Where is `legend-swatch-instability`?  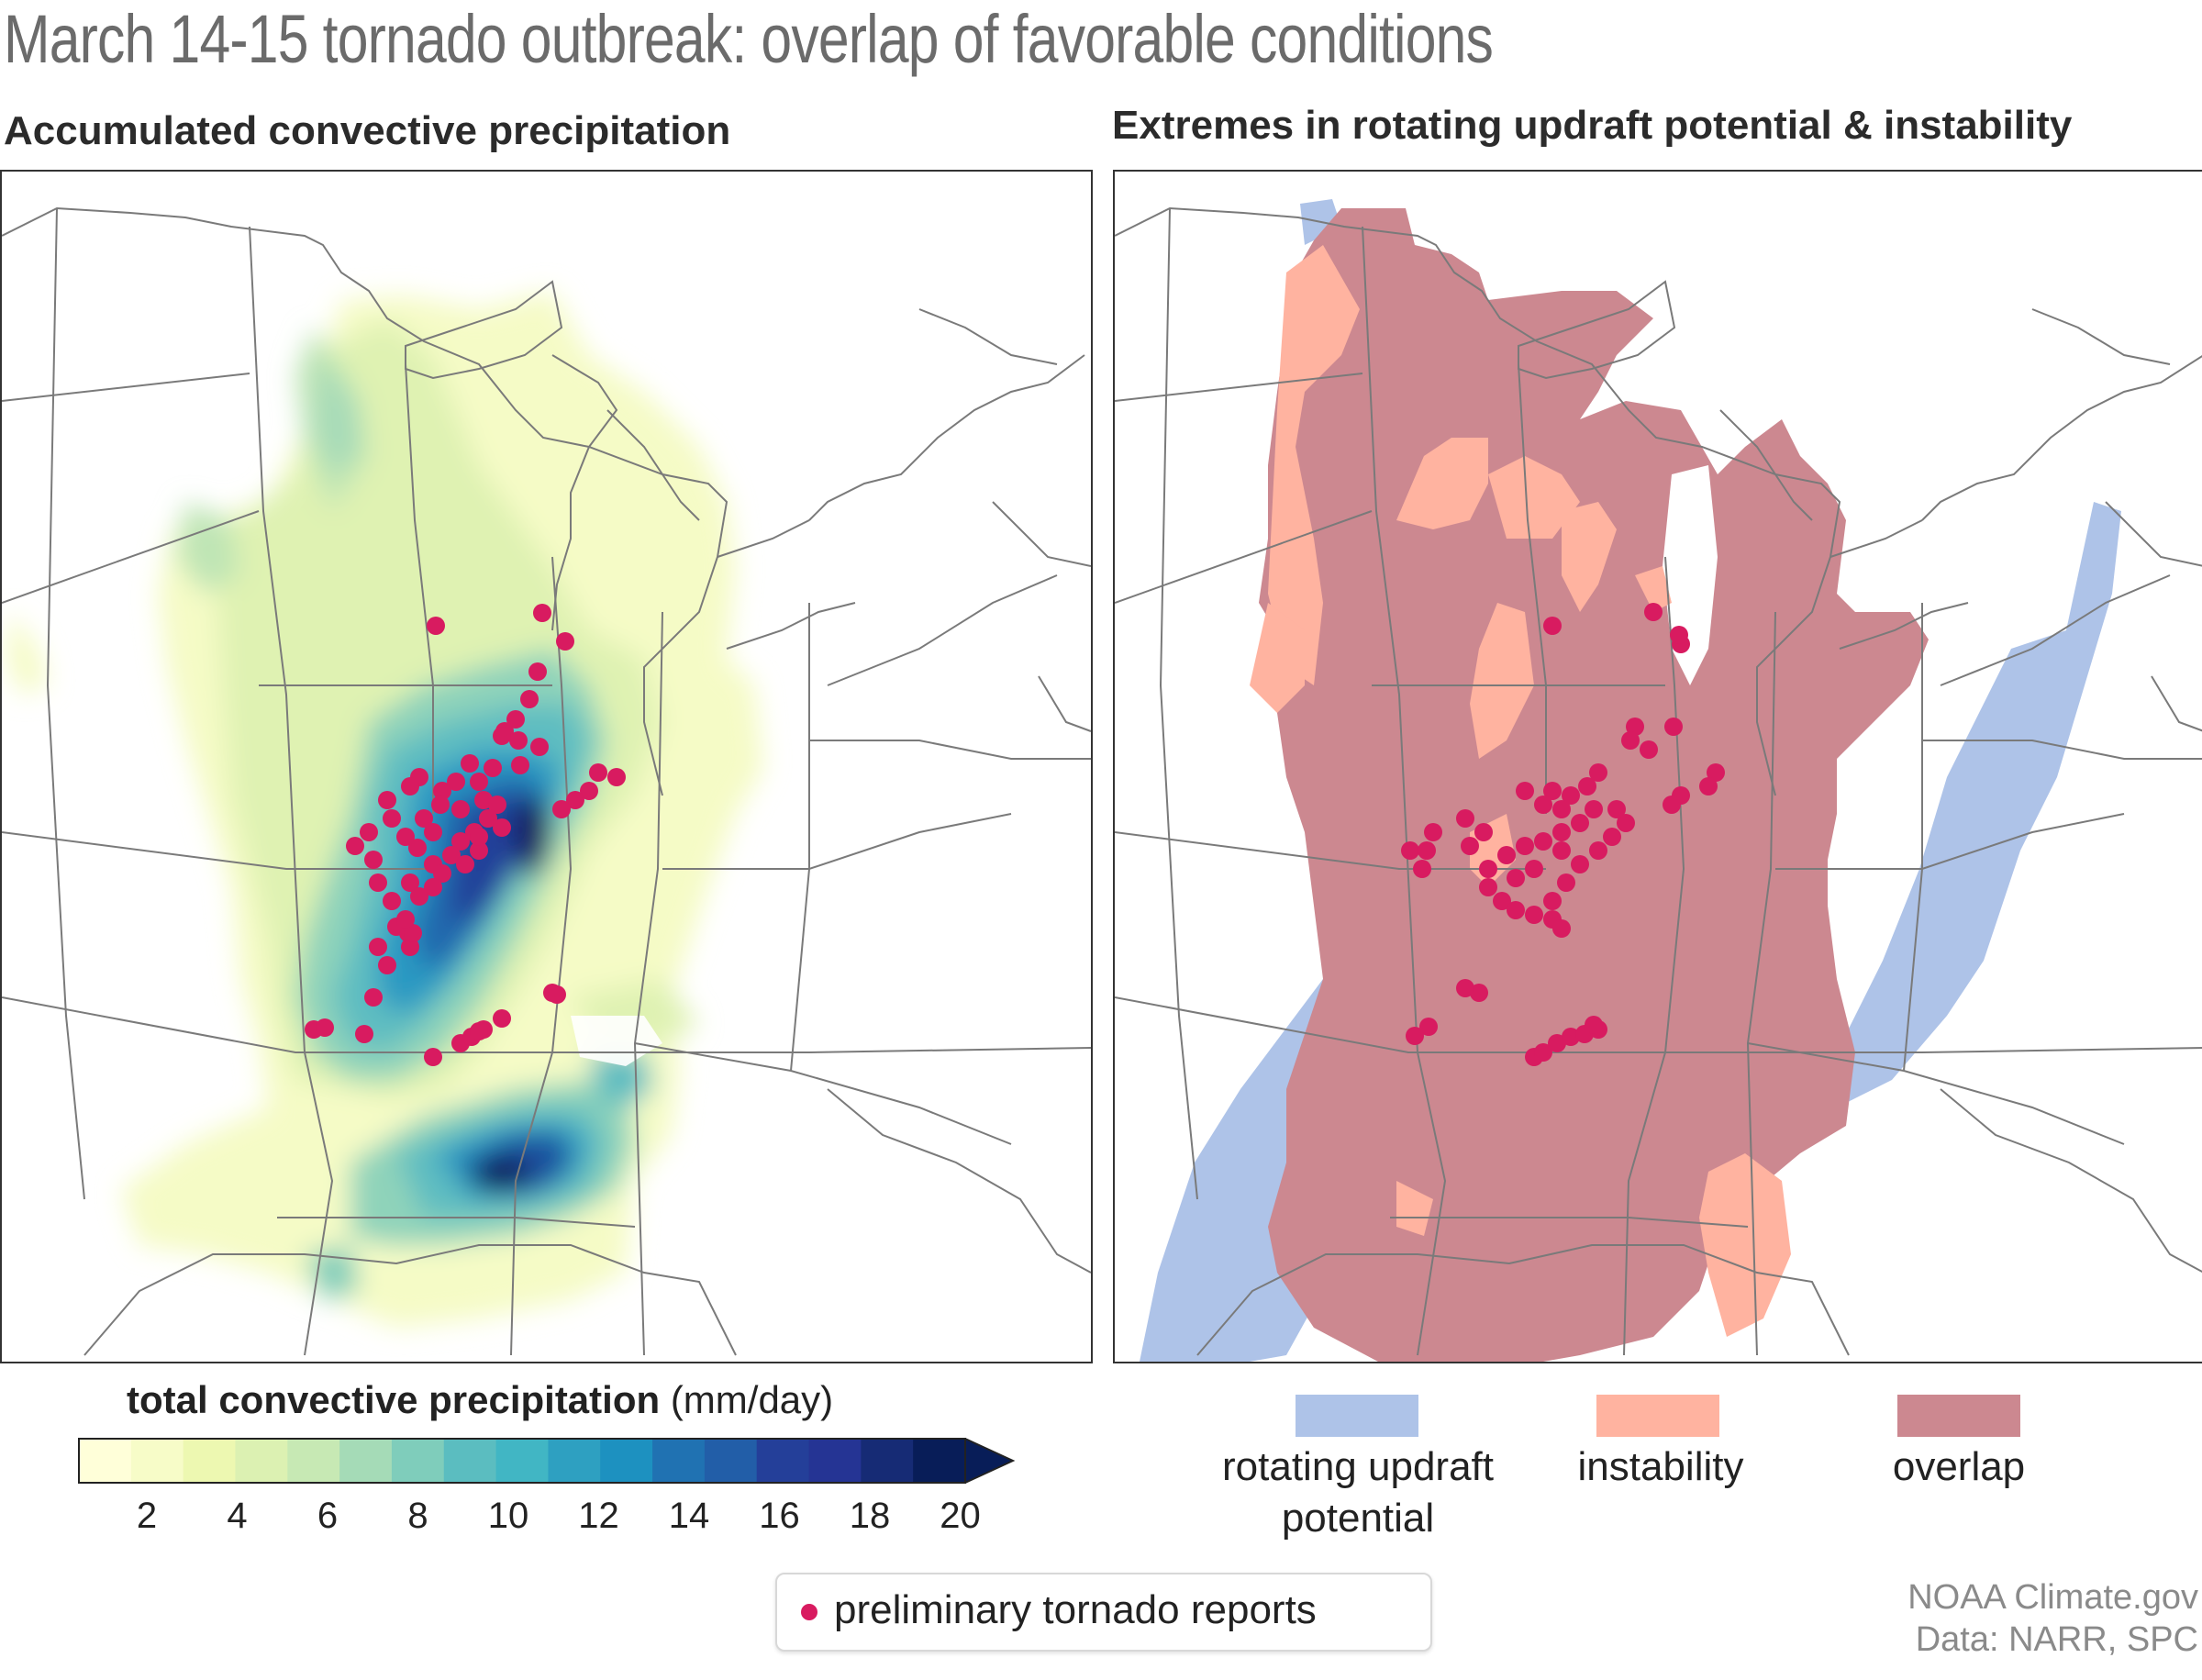 legend-swatch-instability is located at coordinates (1657, 1416).